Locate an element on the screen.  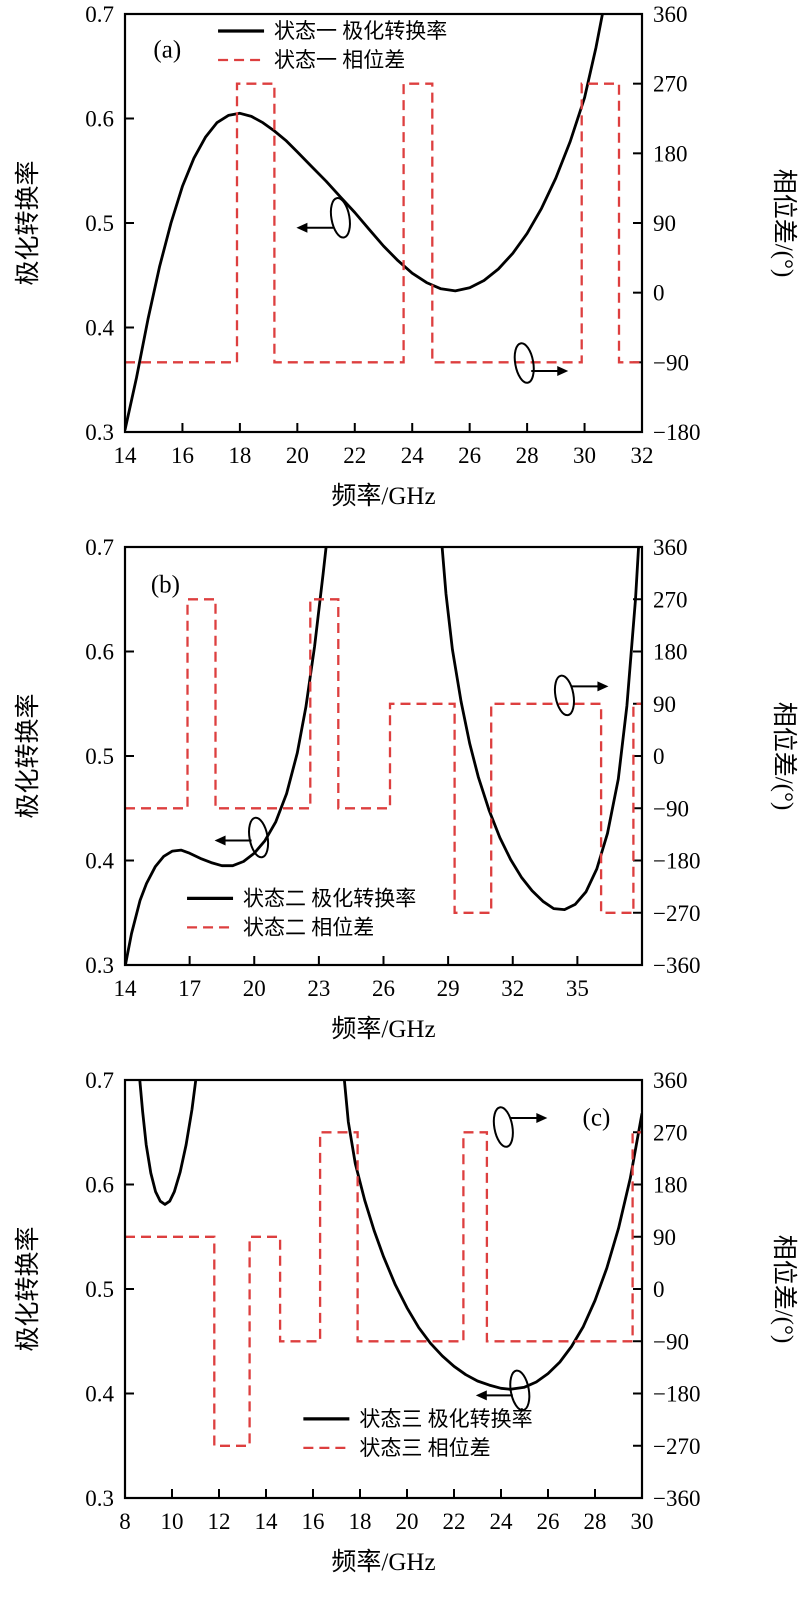
legend-label: 状态三 相位差 is located at coordinates (424, 1448).